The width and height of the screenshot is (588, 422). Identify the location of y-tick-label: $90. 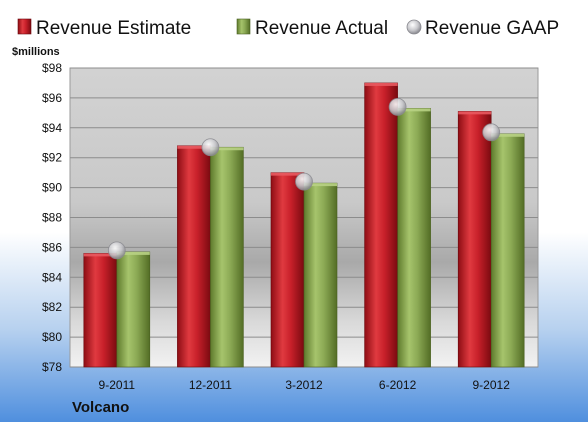
(52, 188).